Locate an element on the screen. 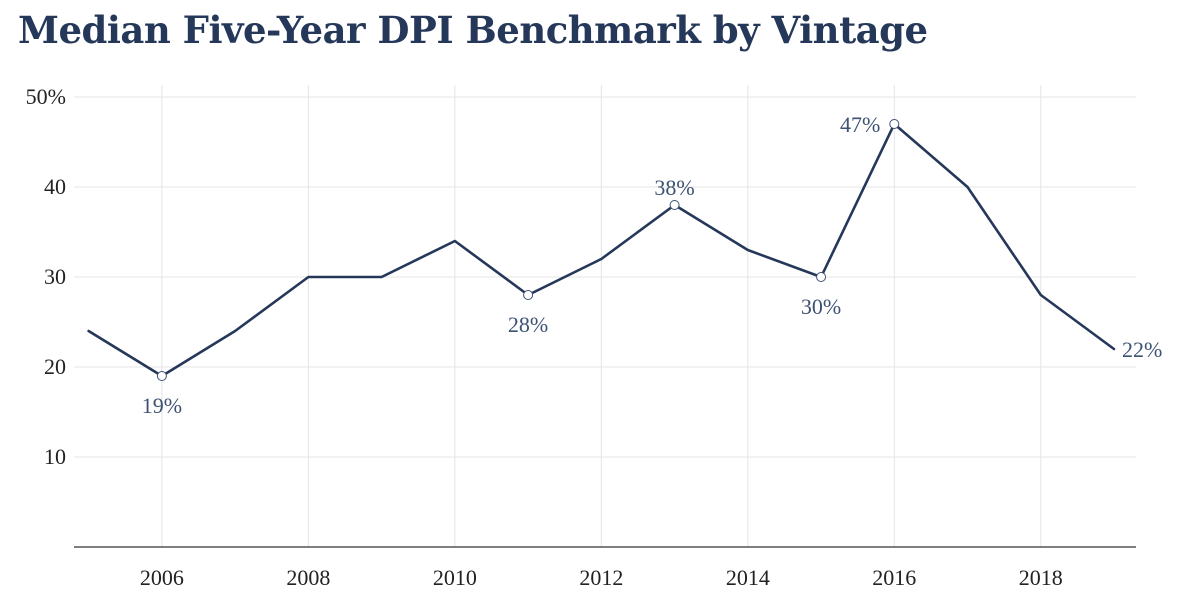 This screenshot has height=600, width=1200. y-tick-label: 30 is located at coordinates (55, 276).